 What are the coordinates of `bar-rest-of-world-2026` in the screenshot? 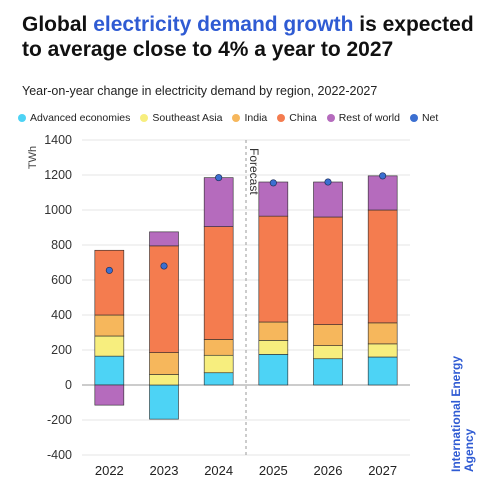 It's located at (328, 199).